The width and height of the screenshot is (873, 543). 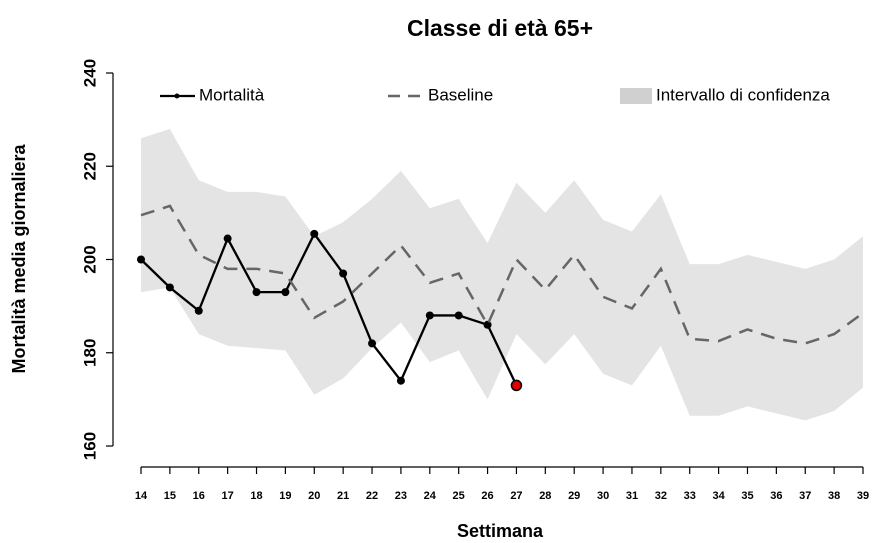 I want to click on x-tick-label: 22, so click(x=372, y=496).